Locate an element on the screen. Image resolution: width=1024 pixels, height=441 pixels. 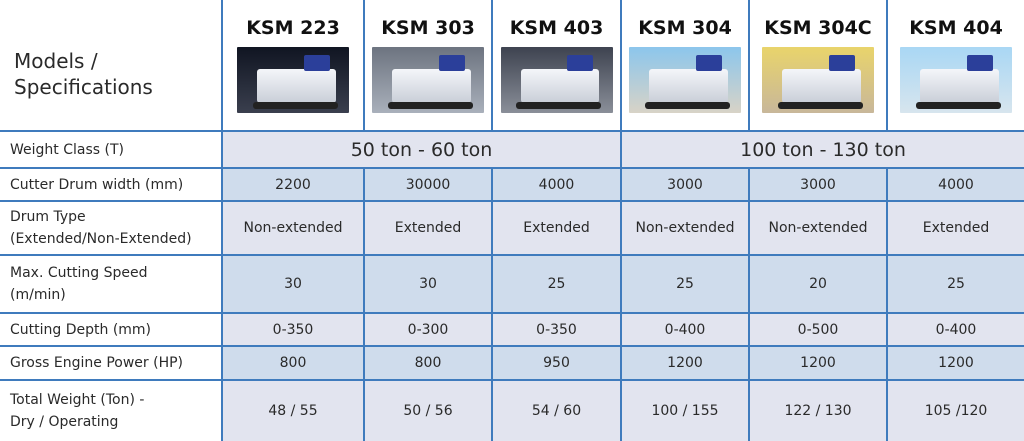
spec-value-cell: 105 /120 is located at coordinates (955, 410).